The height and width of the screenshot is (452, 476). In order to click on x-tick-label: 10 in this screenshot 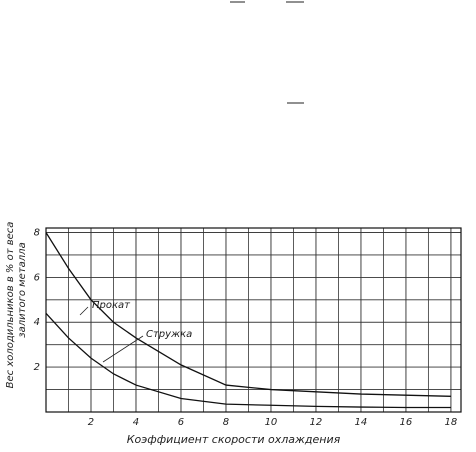, I will do `click(271, 422)`.